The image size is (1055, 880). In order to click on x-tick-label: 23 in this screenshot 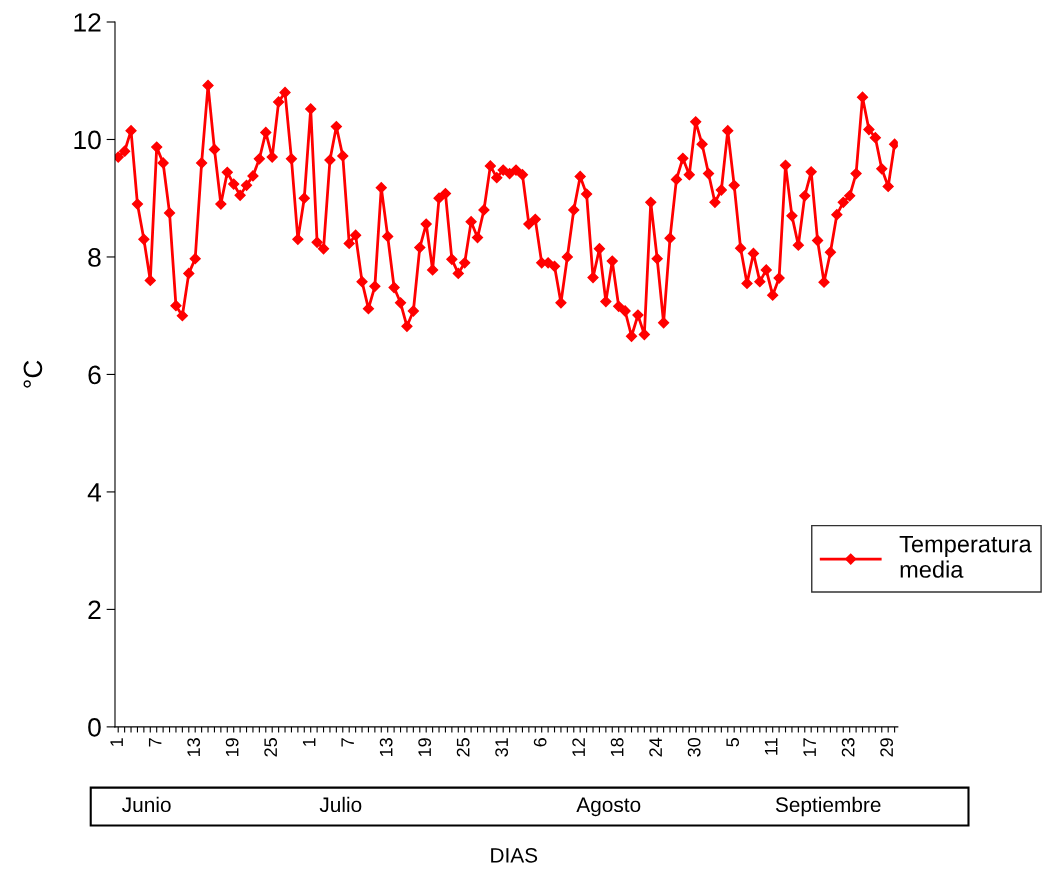, I will do `click(848, 747)`.